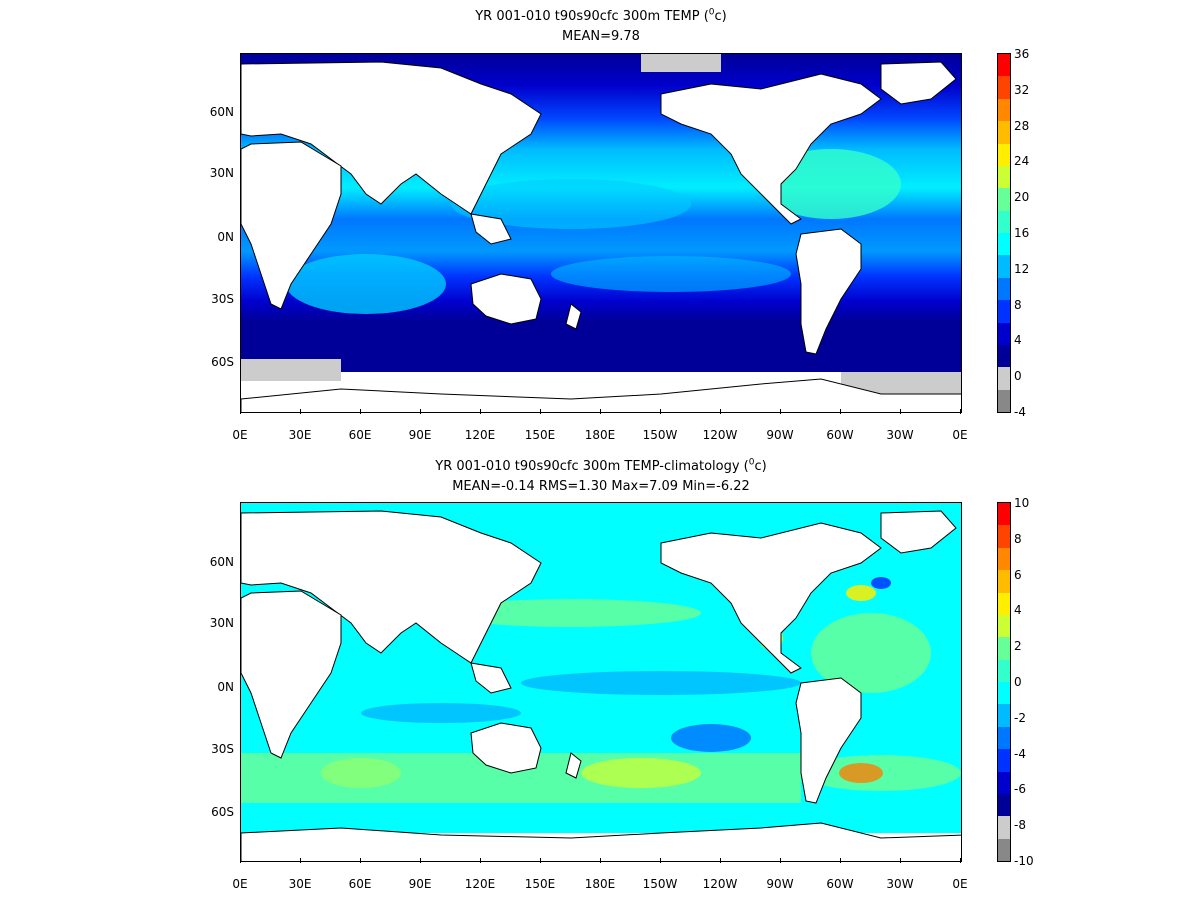 The image size is (1200, 900). What do you see at coordinates (1022, 89) in the screenshot?
I see `colorbar-label: 32` at bounding box center [1022, 89].